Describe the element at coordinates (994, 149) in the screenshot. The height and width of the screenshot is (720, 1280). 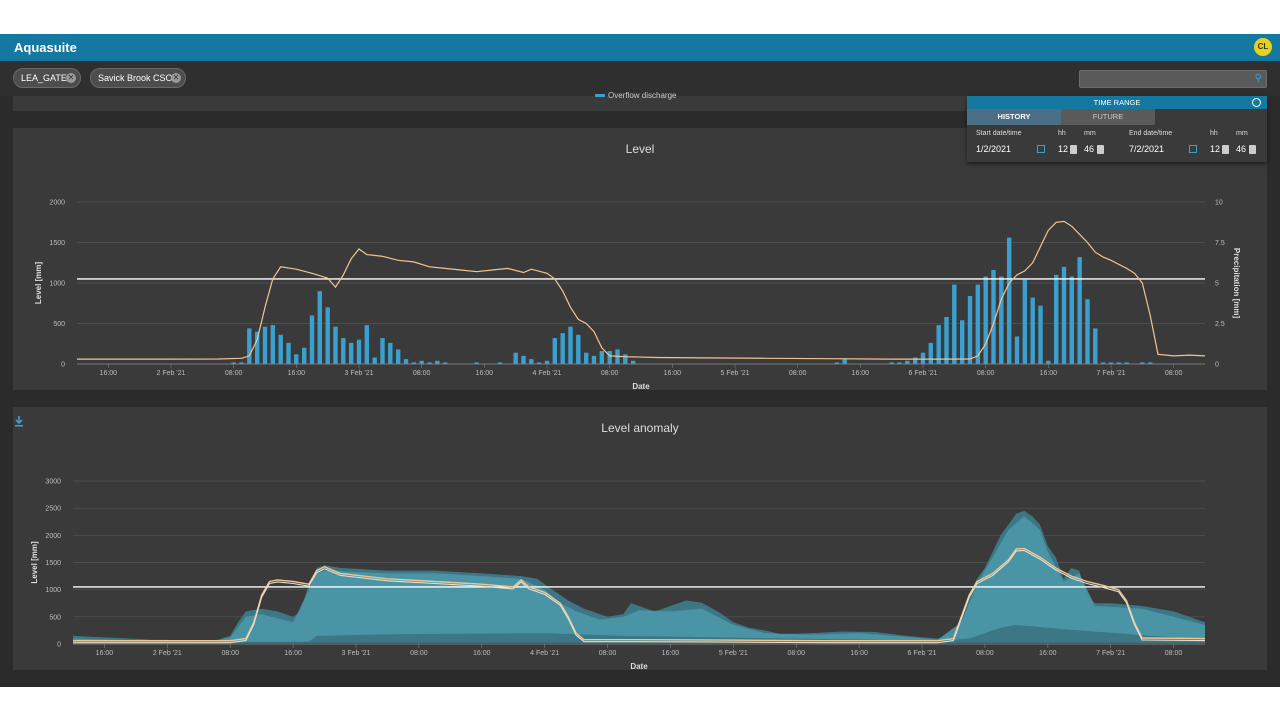
I see `start-date-field: 1/2/2021` at that location.